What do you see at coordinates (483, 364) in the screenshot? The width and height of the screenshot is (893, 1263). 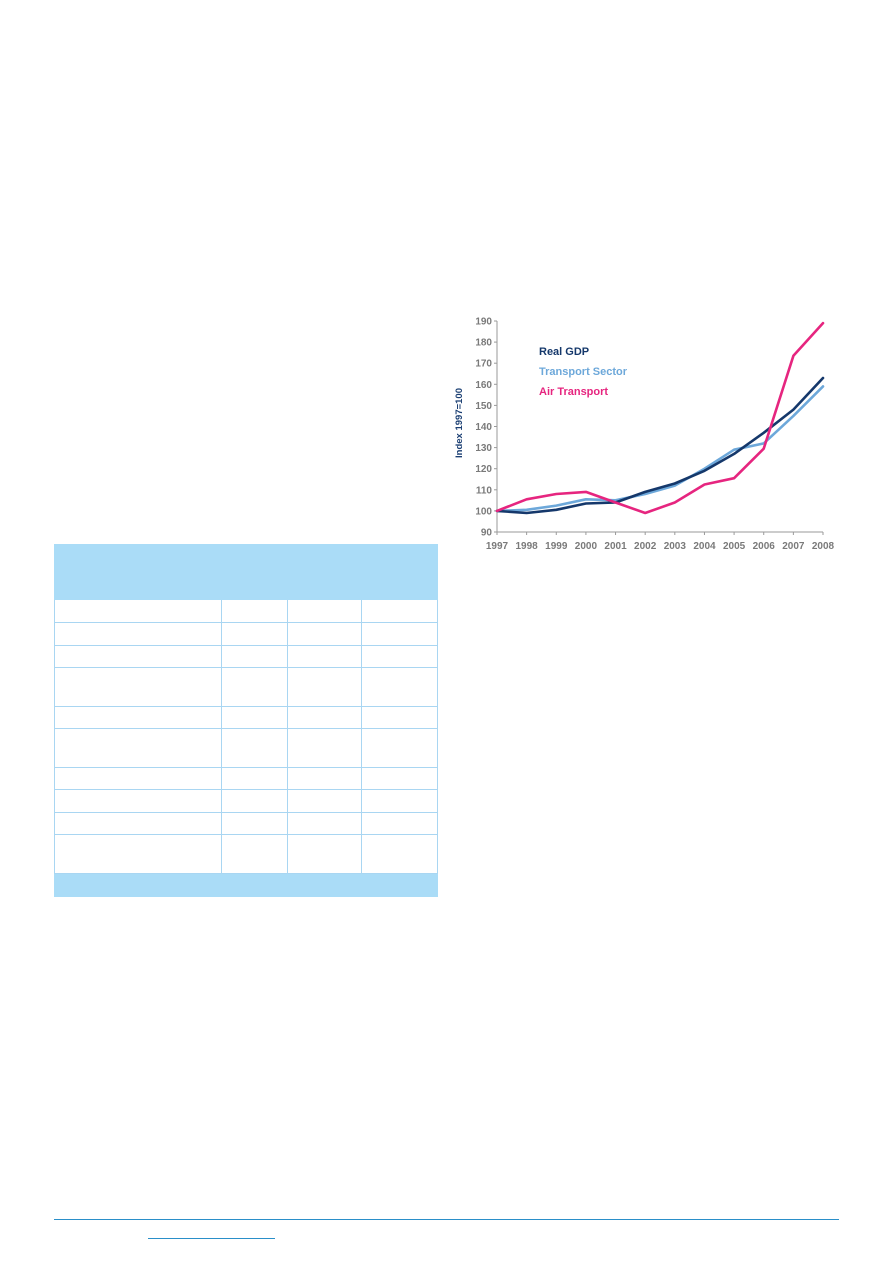 I see `y-tick-label: 170` at bounding box center [483, 364].